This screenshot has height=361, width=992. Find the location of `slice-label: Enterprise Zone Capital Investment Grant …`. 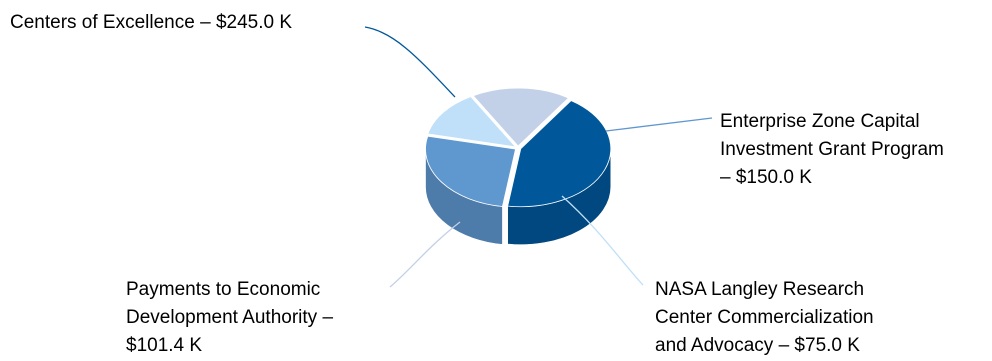

slice-label: Enterprise Zone Capital Investment Grant … is located at coordinates (832, 149).